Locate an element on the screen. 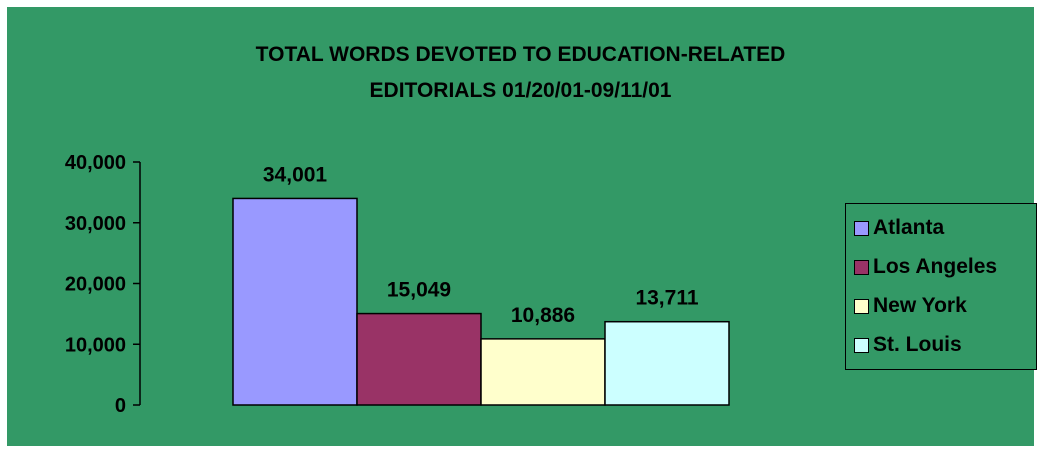  legend: Atlanta Los Angeles New York St. Louis is located at coordinates (941, 286).